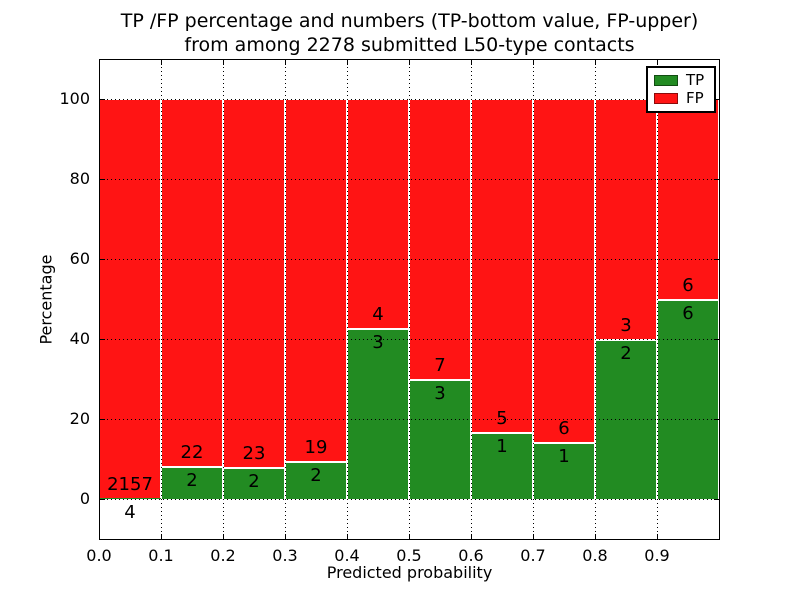 This screenshot has width=800, height=600. What do you see at coordinates (79, 258) in the screenshot?
I see `y-tick-label: 60` at bounding box center [79, 258].